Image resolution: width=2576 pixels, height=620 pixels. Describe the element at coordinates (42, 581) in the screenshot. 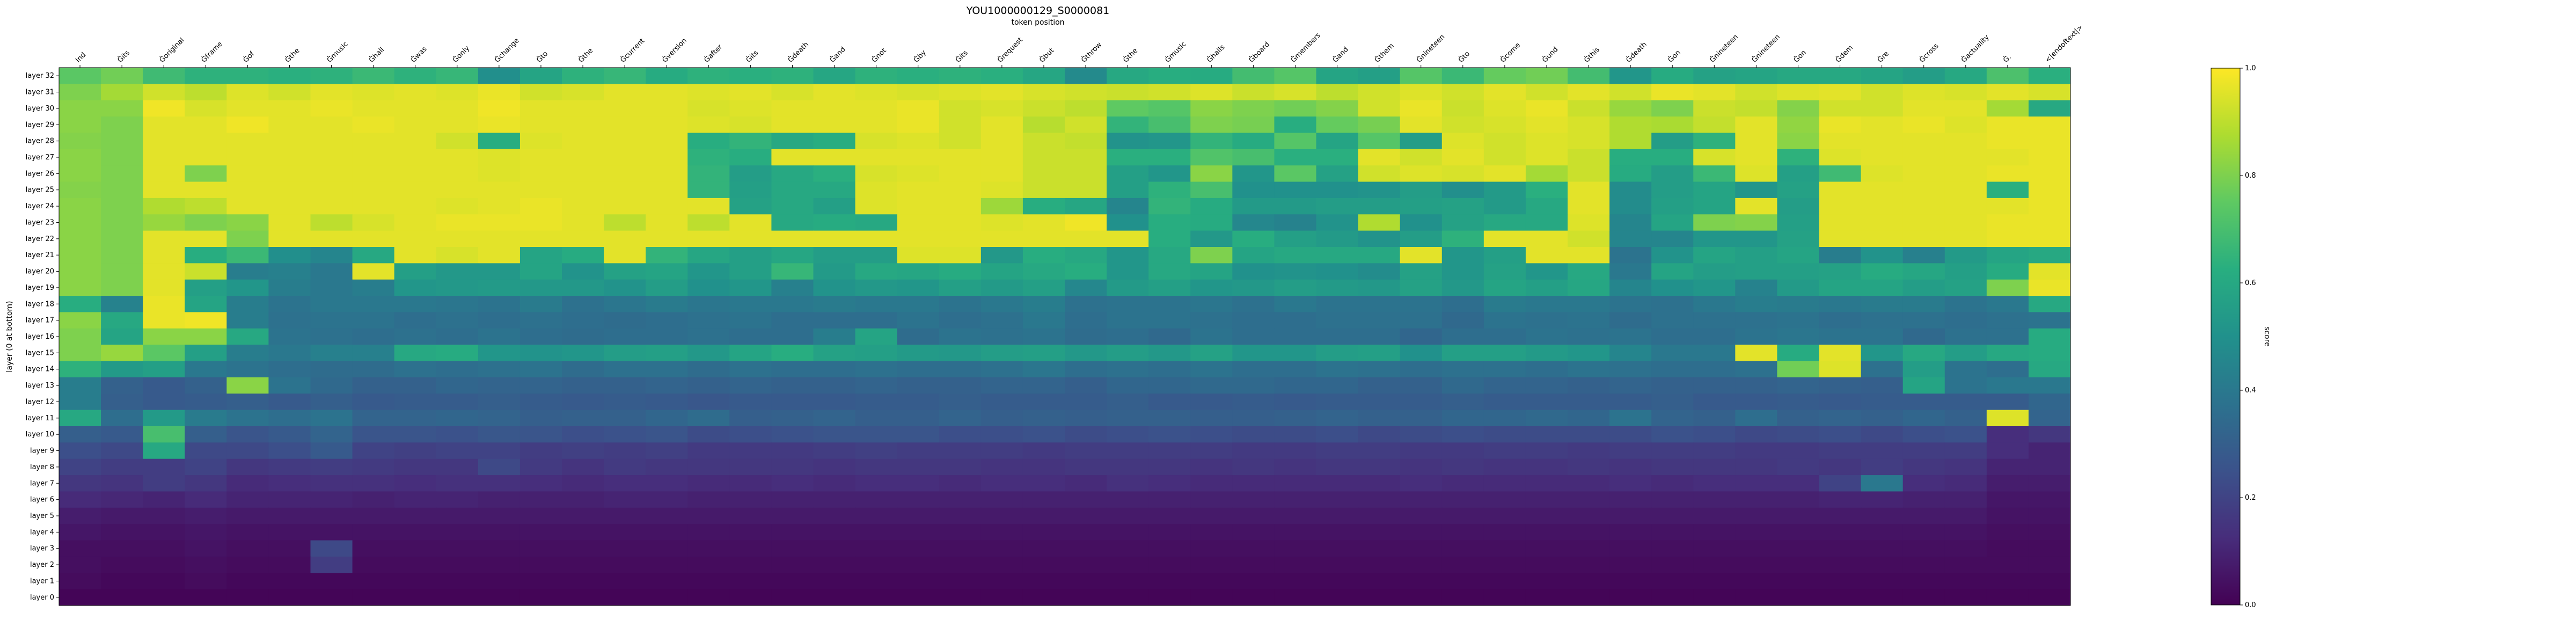

I see `y-tick-label: layer 1` at that location.